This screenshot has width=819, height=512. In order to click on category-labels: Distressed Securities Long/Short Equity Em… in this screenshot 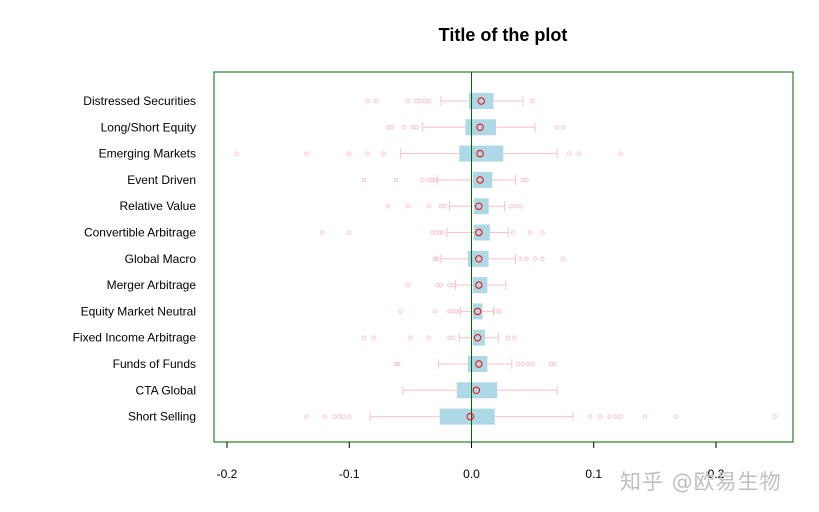, I will do `click(135, 259)`.